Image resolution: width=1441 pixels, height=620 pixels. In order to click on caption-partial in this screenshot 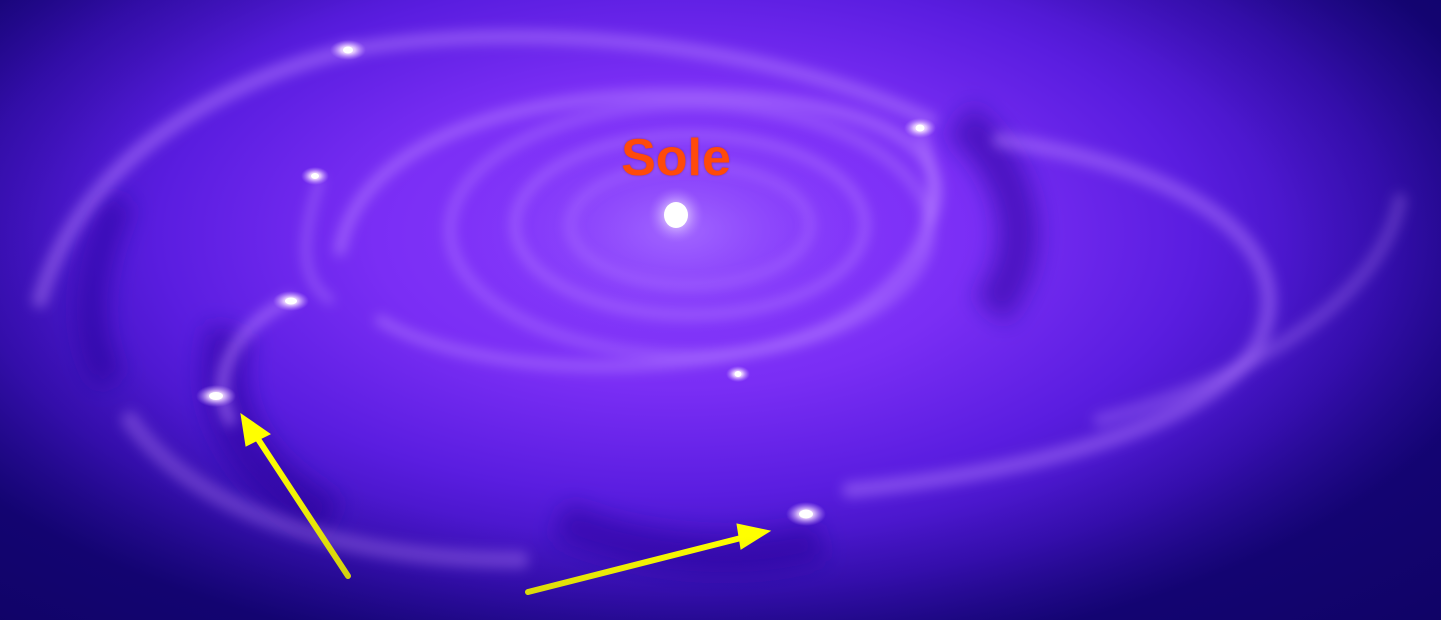, I will do `click(580, 601)`.